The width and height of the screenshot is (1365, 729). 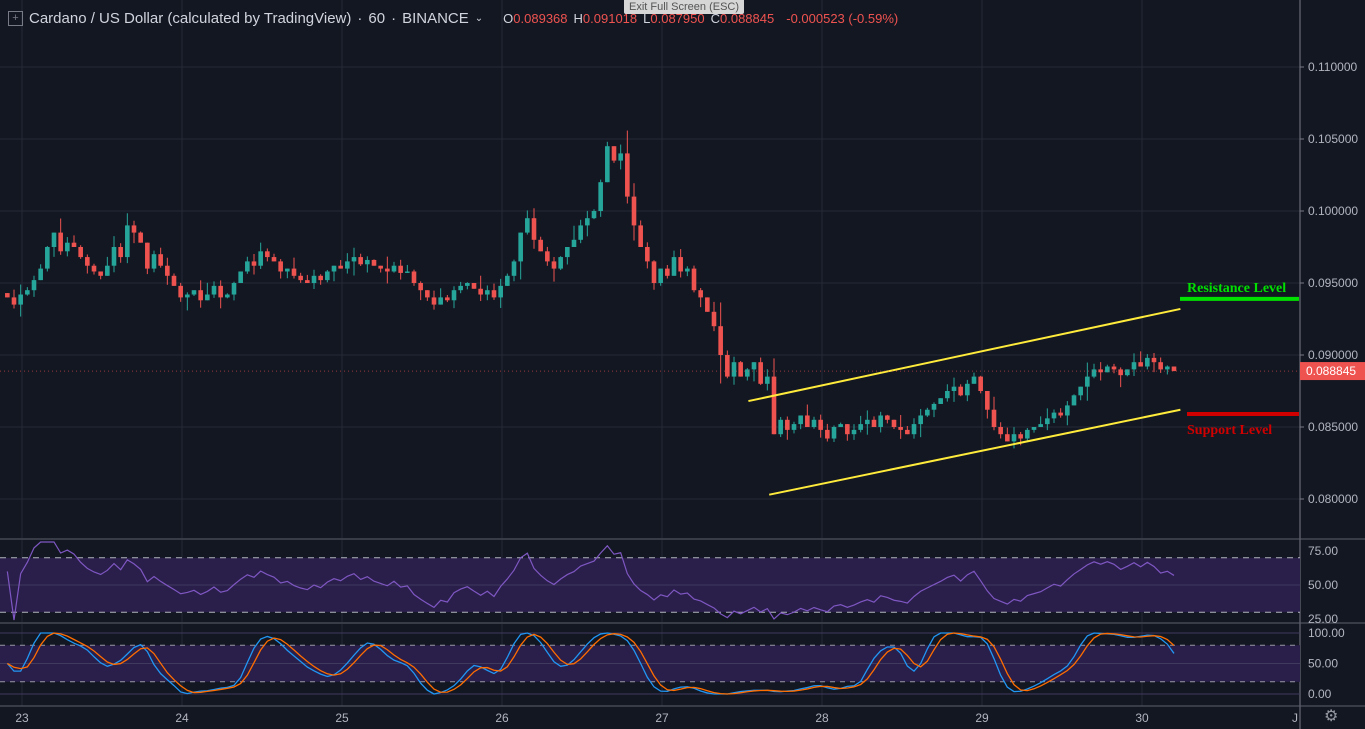 I want to click on x-tick-label: J, so click(x=1295, y=718).